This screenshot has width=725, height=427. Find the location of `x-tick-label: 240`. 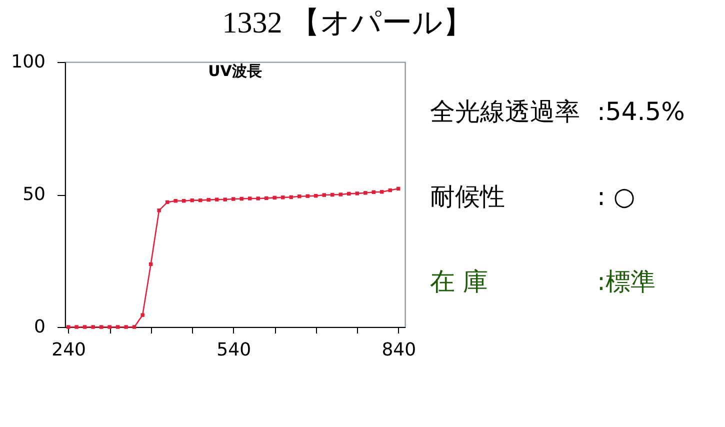

x-tick-label: 240 is located at coordinates (69, 350).